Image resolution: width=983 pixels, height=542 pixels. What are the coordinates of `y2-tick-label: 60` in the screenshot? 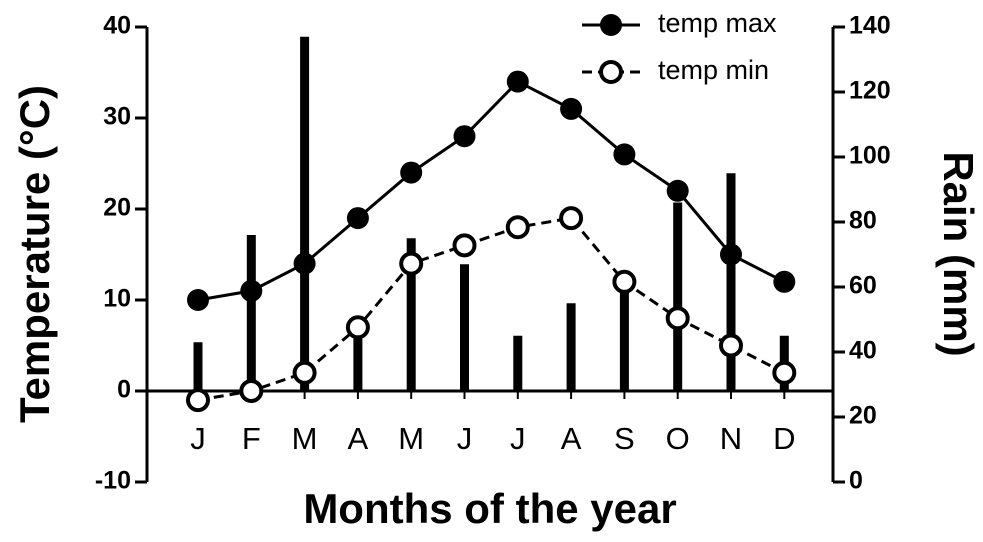 It's located at (863, 286).